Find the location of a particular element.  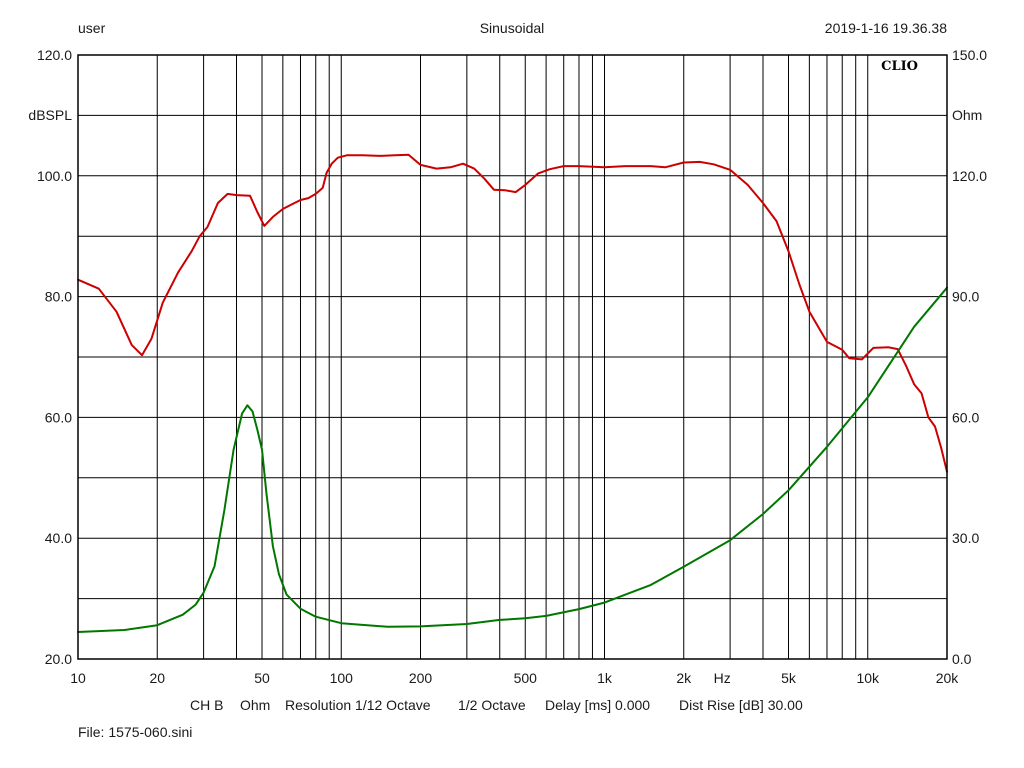

x-tick-label: 20 is located at coordinates (157, 678).